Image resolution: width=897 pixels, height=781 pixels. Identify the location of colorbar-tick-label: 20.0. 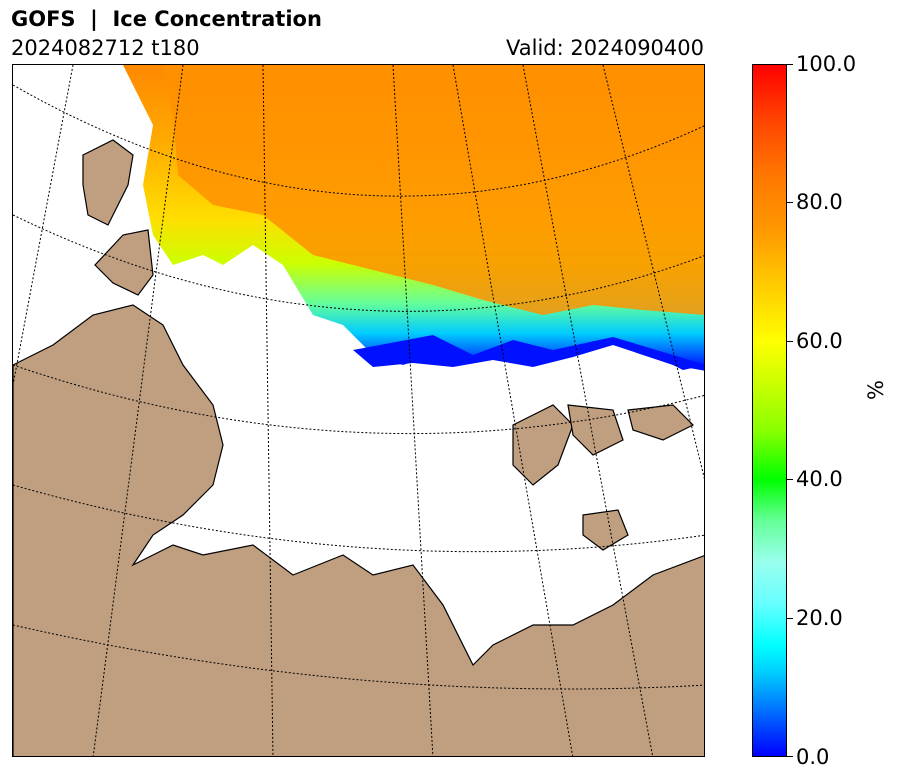
(819, 618).